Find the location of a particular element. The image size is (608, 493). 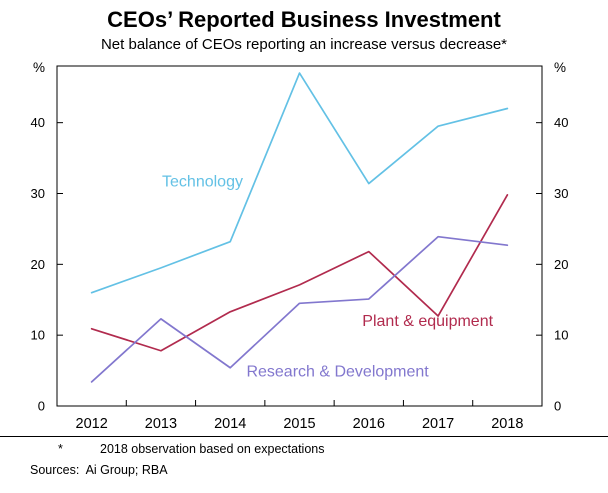

series-label-research-development: Research & Development is located at coordinates (337, 371).